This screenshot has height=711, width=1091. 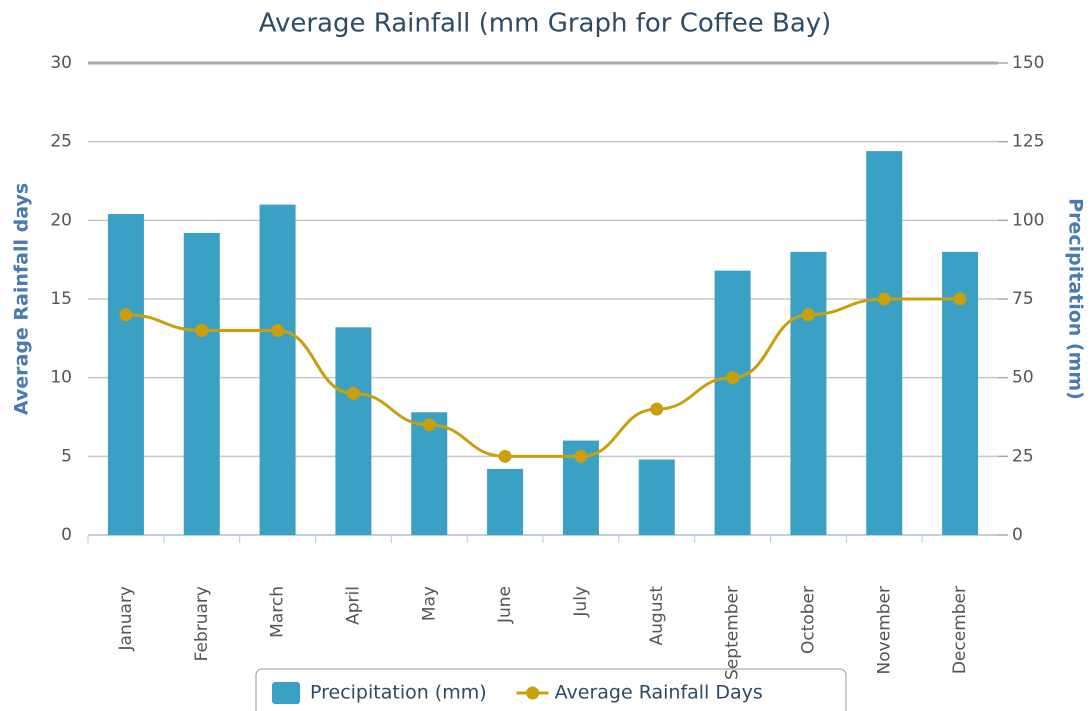 What do you see at coordinates (278, 612) in the screenshot?
I see `x-tick-label: March` at bounding box center [278, 612].